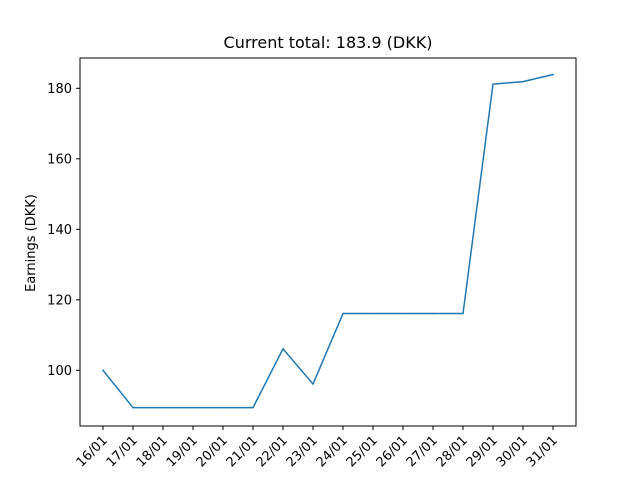 This screenshot has height=480, width=640. I want to click on y-tick-label: 140, so click(59, 230).